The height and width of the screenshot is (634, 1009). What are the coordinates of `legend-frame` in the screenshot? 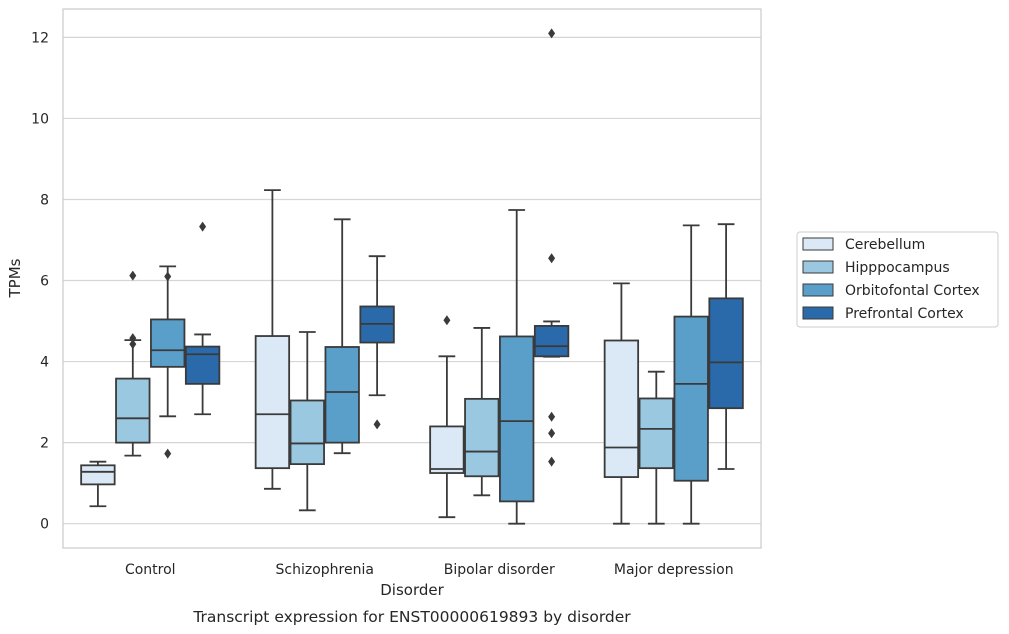 It's located at (897, 279).